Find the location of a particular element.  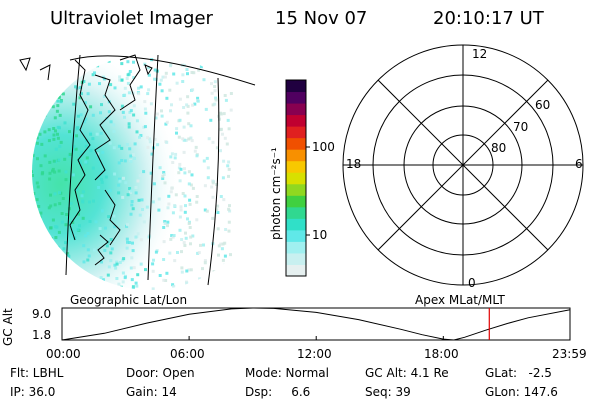

status-gc-alt: GC Alt: 4.1 Re is located at coordinates (407, 373).